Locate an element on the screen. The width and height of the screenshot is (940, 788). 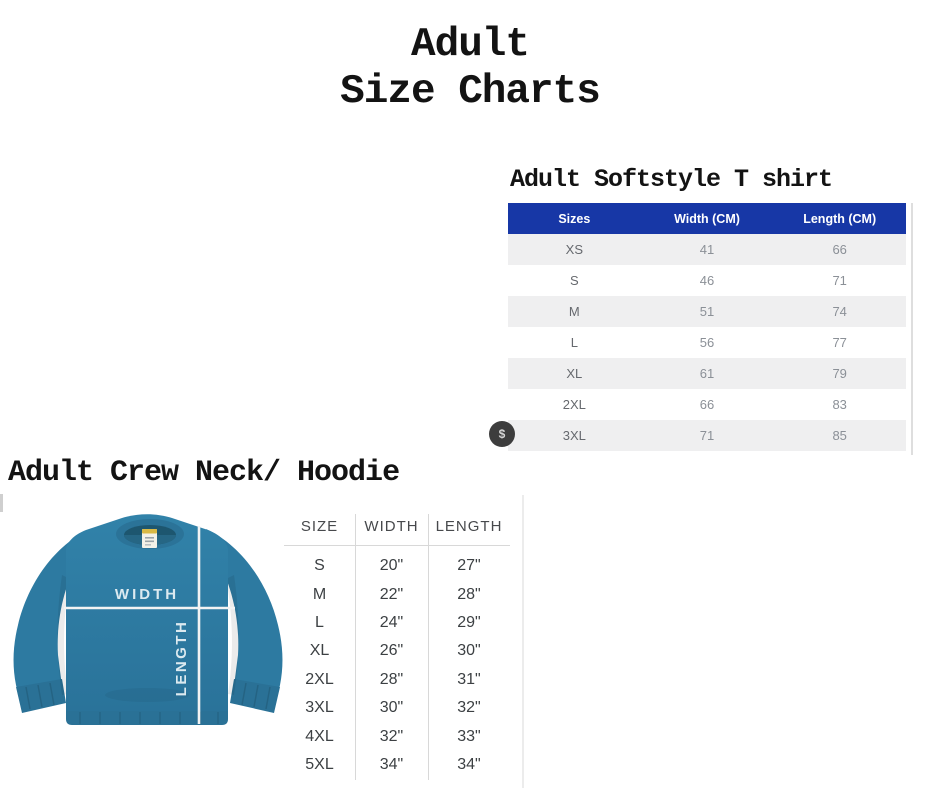
hoodie-col-width: WIDTH is located at coordinates (391, 526).